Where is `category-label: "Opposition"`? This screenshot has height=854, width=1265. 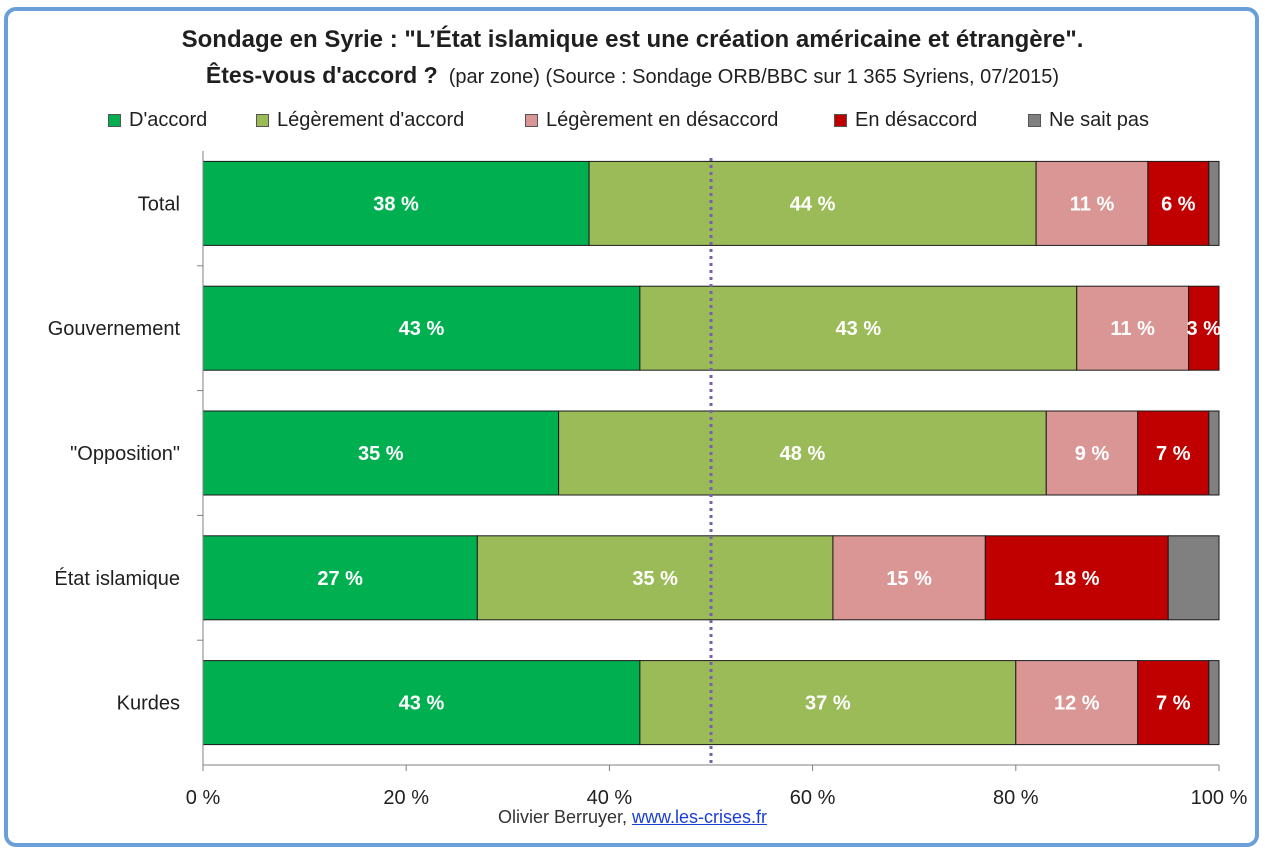
category-label: "Opposition" is located at coordinates (125, 454).